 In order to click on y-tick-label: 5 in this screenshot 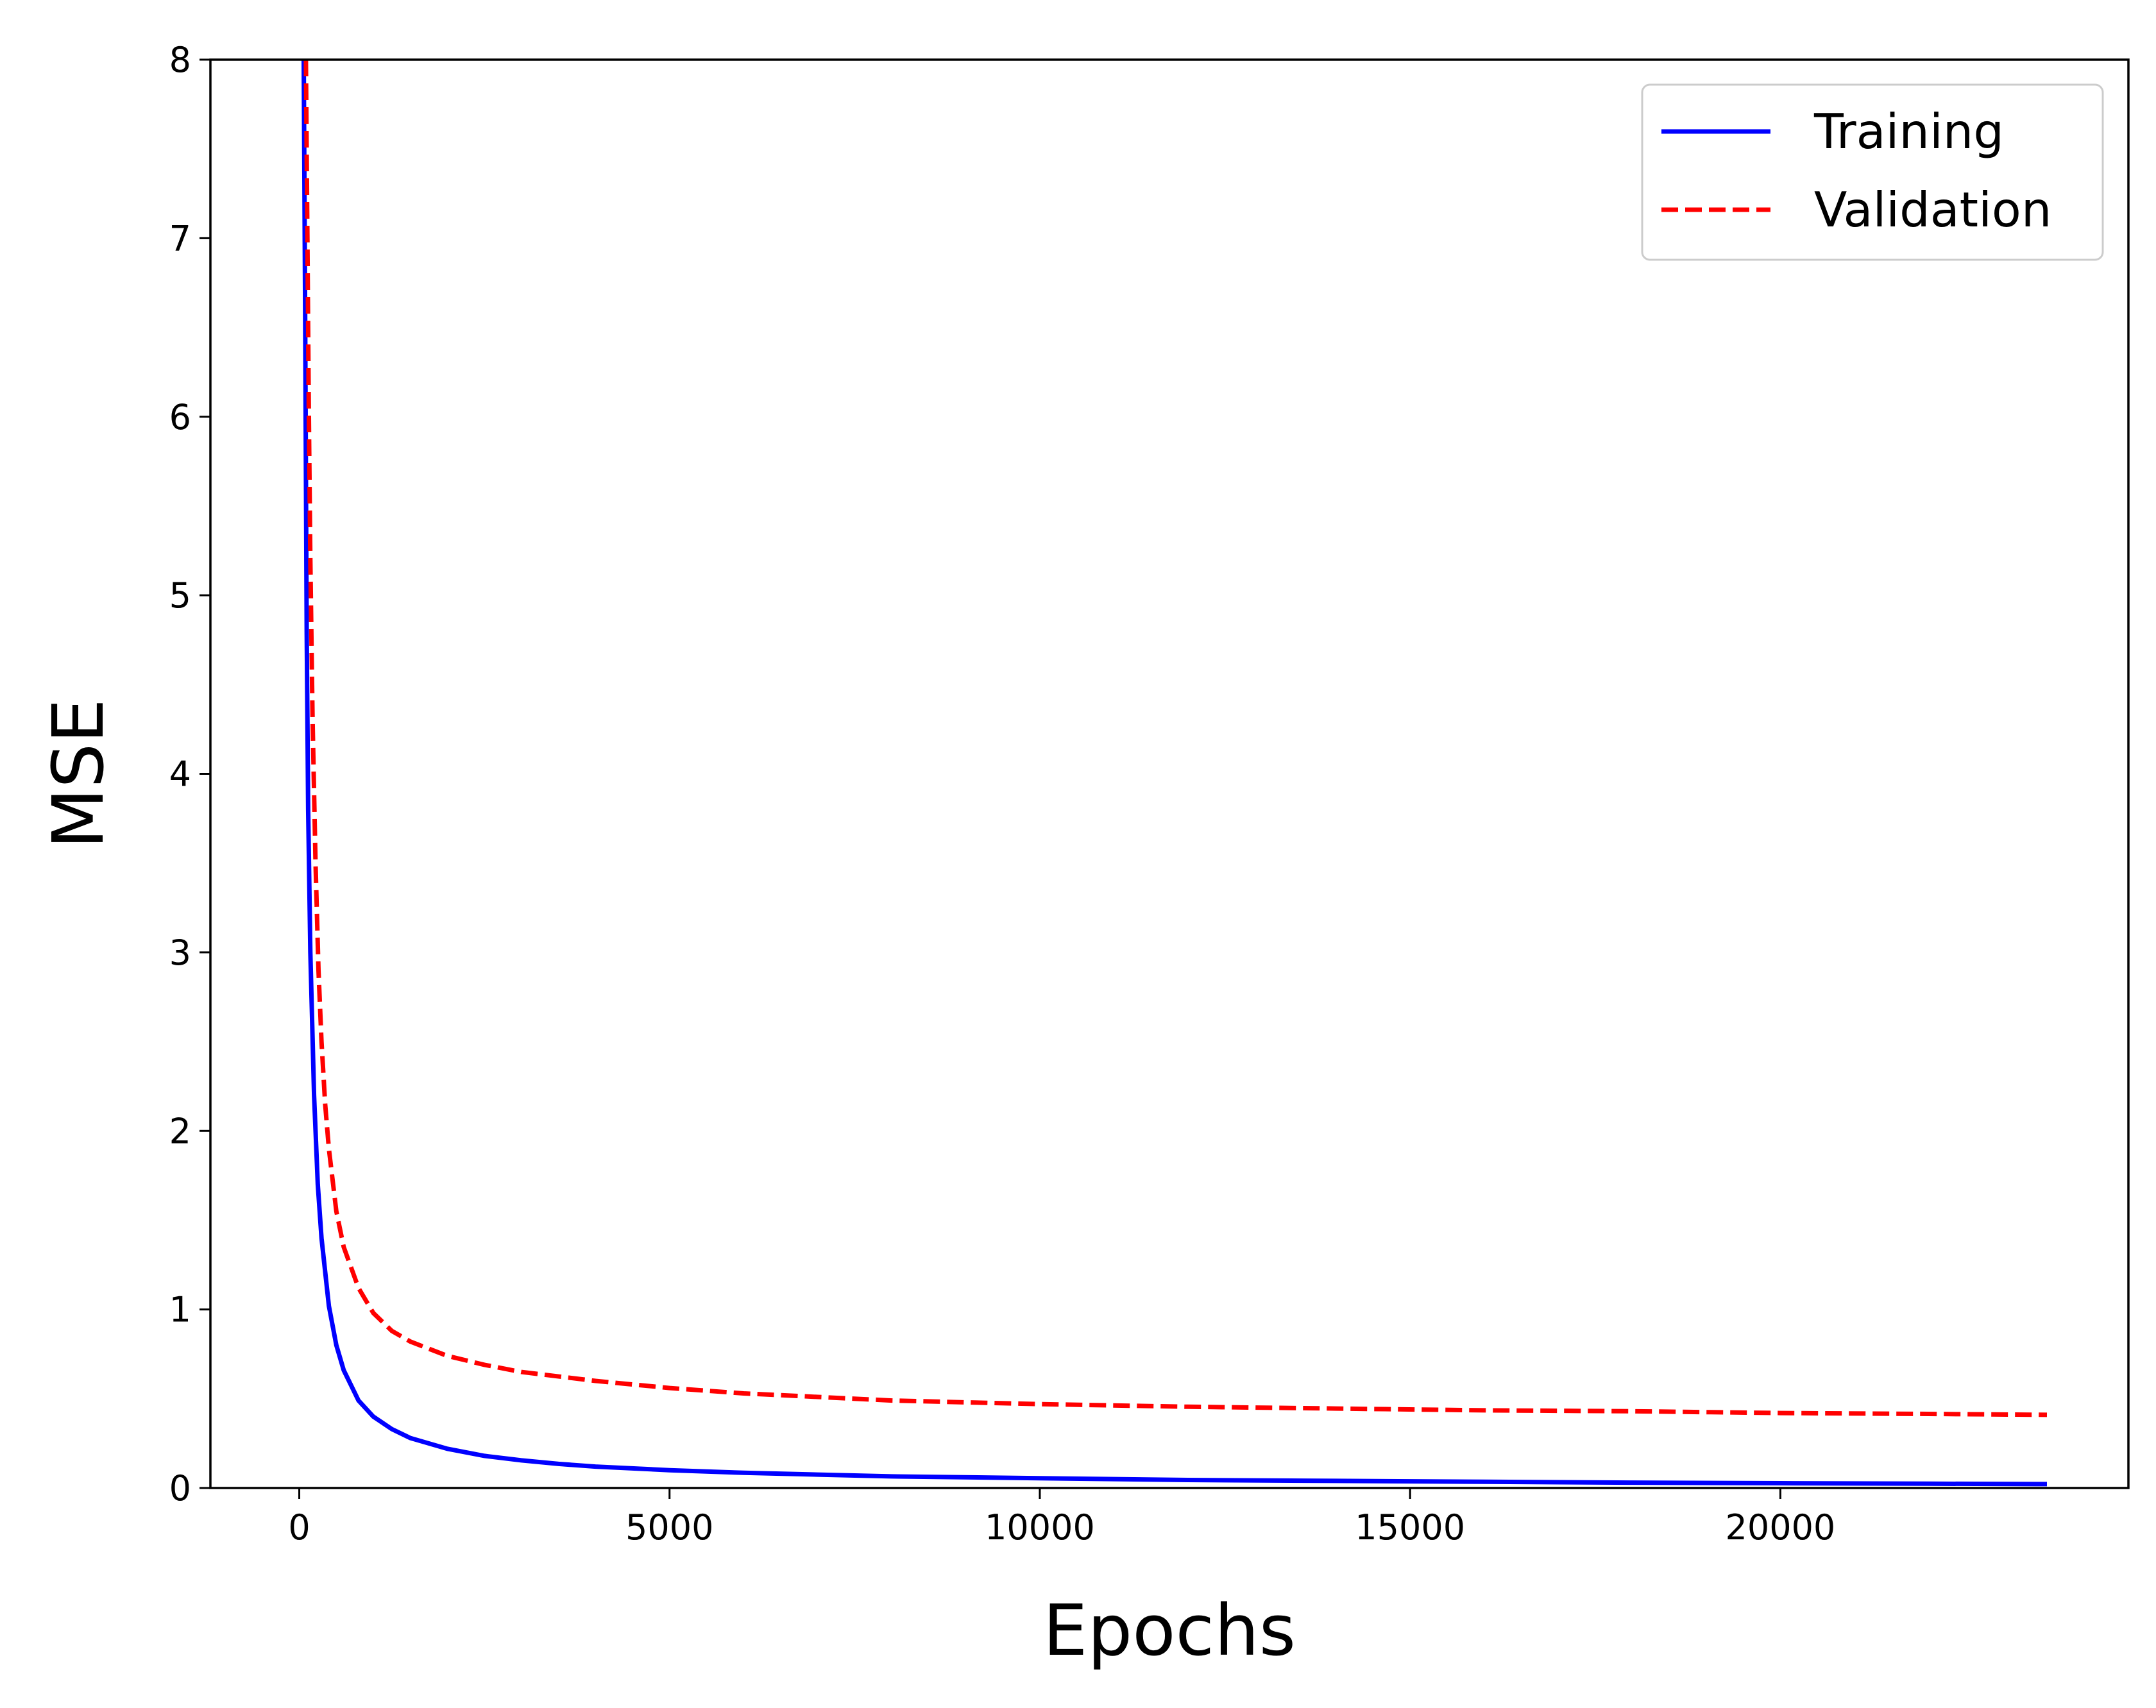, I will do `click(180, 595)`.